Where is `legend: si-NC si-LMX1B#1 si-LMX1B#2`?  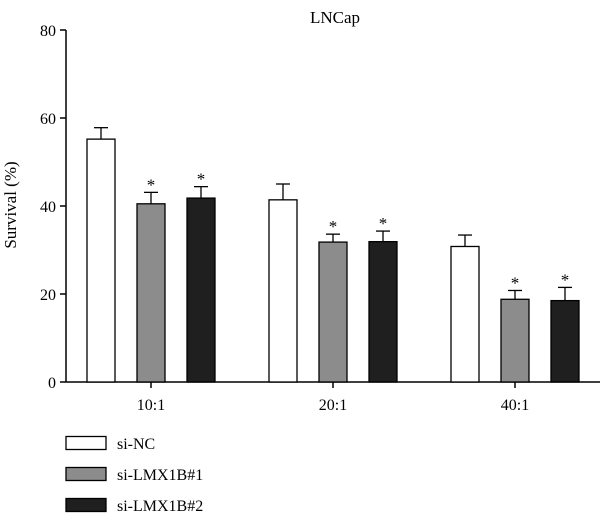 legend: si-NC si-LMX1B#1 si-LMX1B#2 is located at coordinates (134, 475).